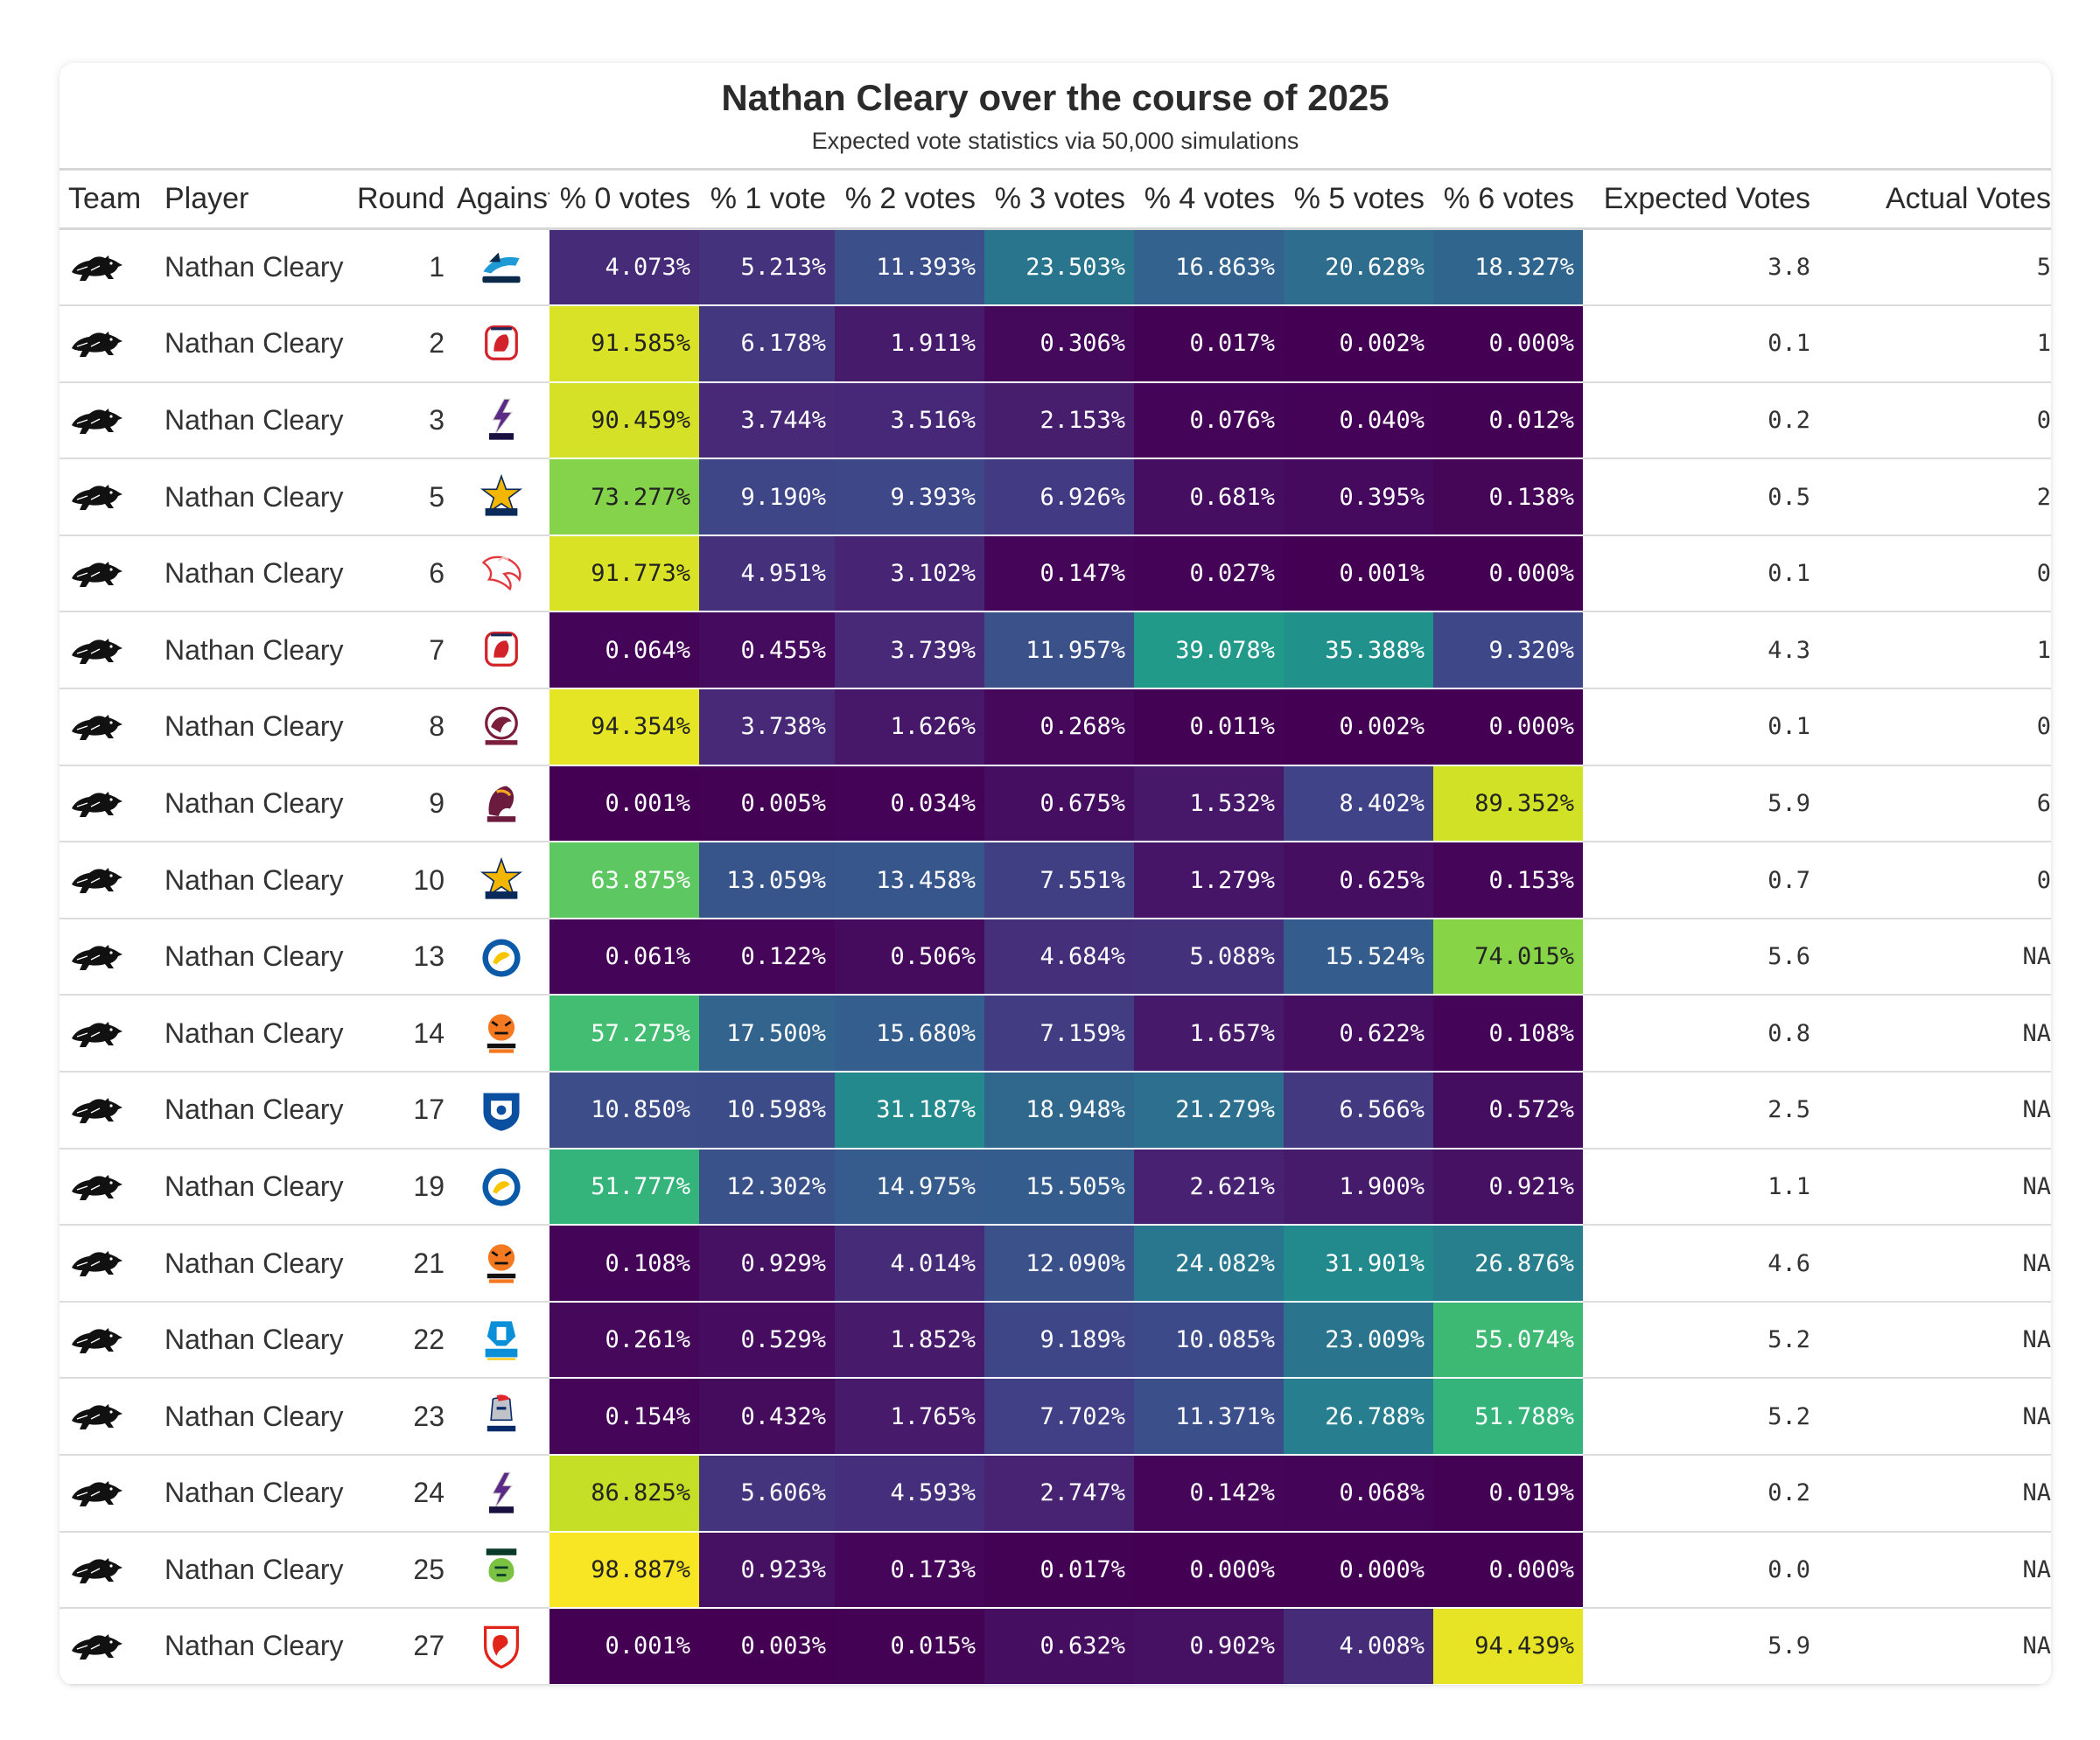 The height and width of the screenshot is (1740, 2100). Describe the element at coordinates (1059, 650) in the screenshot. I see `pct-cell-3-votes: 11.957%` at that location.